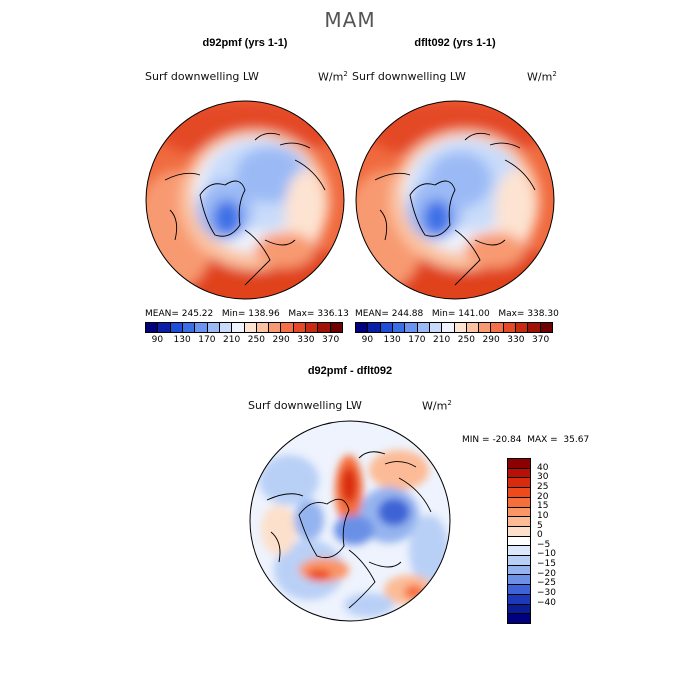 Image resolution: width=700 pixels, height=700 pixels. I want to click on diff-panel-stats: MIN = -20.84 MAX = 35.67, so click(526, 440).